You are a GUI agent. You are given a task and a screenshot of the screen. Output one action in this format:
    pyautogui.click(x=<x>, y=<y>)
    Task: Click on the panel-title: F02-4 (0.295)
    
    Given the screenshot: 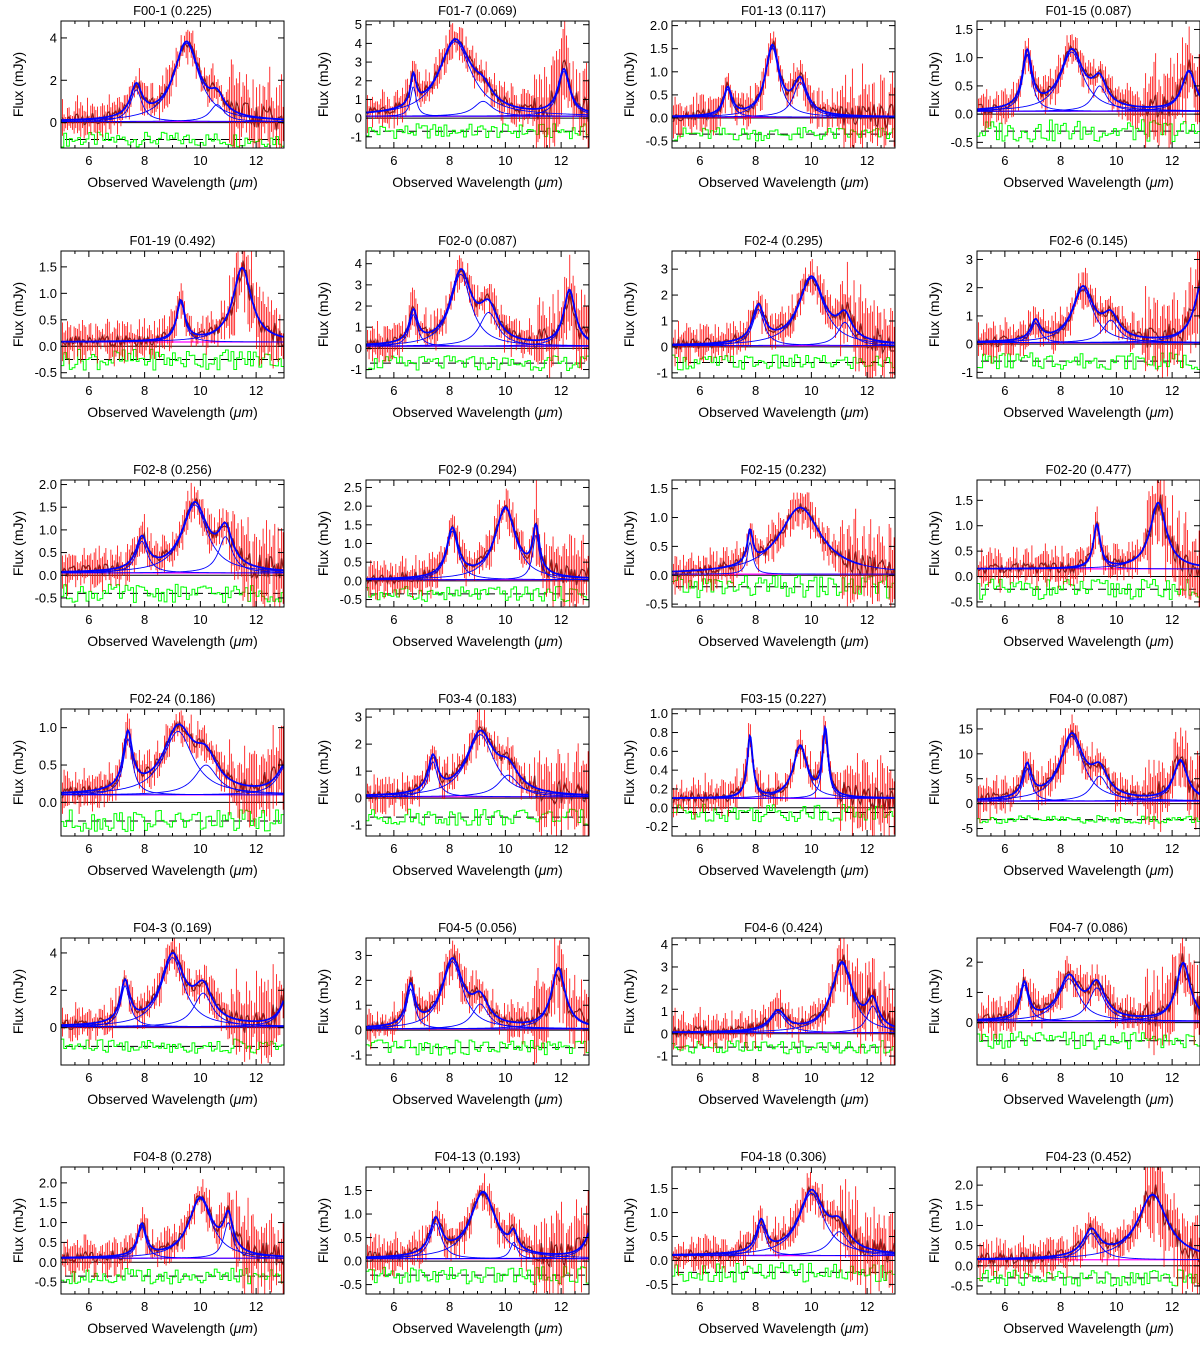 What is the action you would take?
    pyautogui.click(x=783, y=240)
    